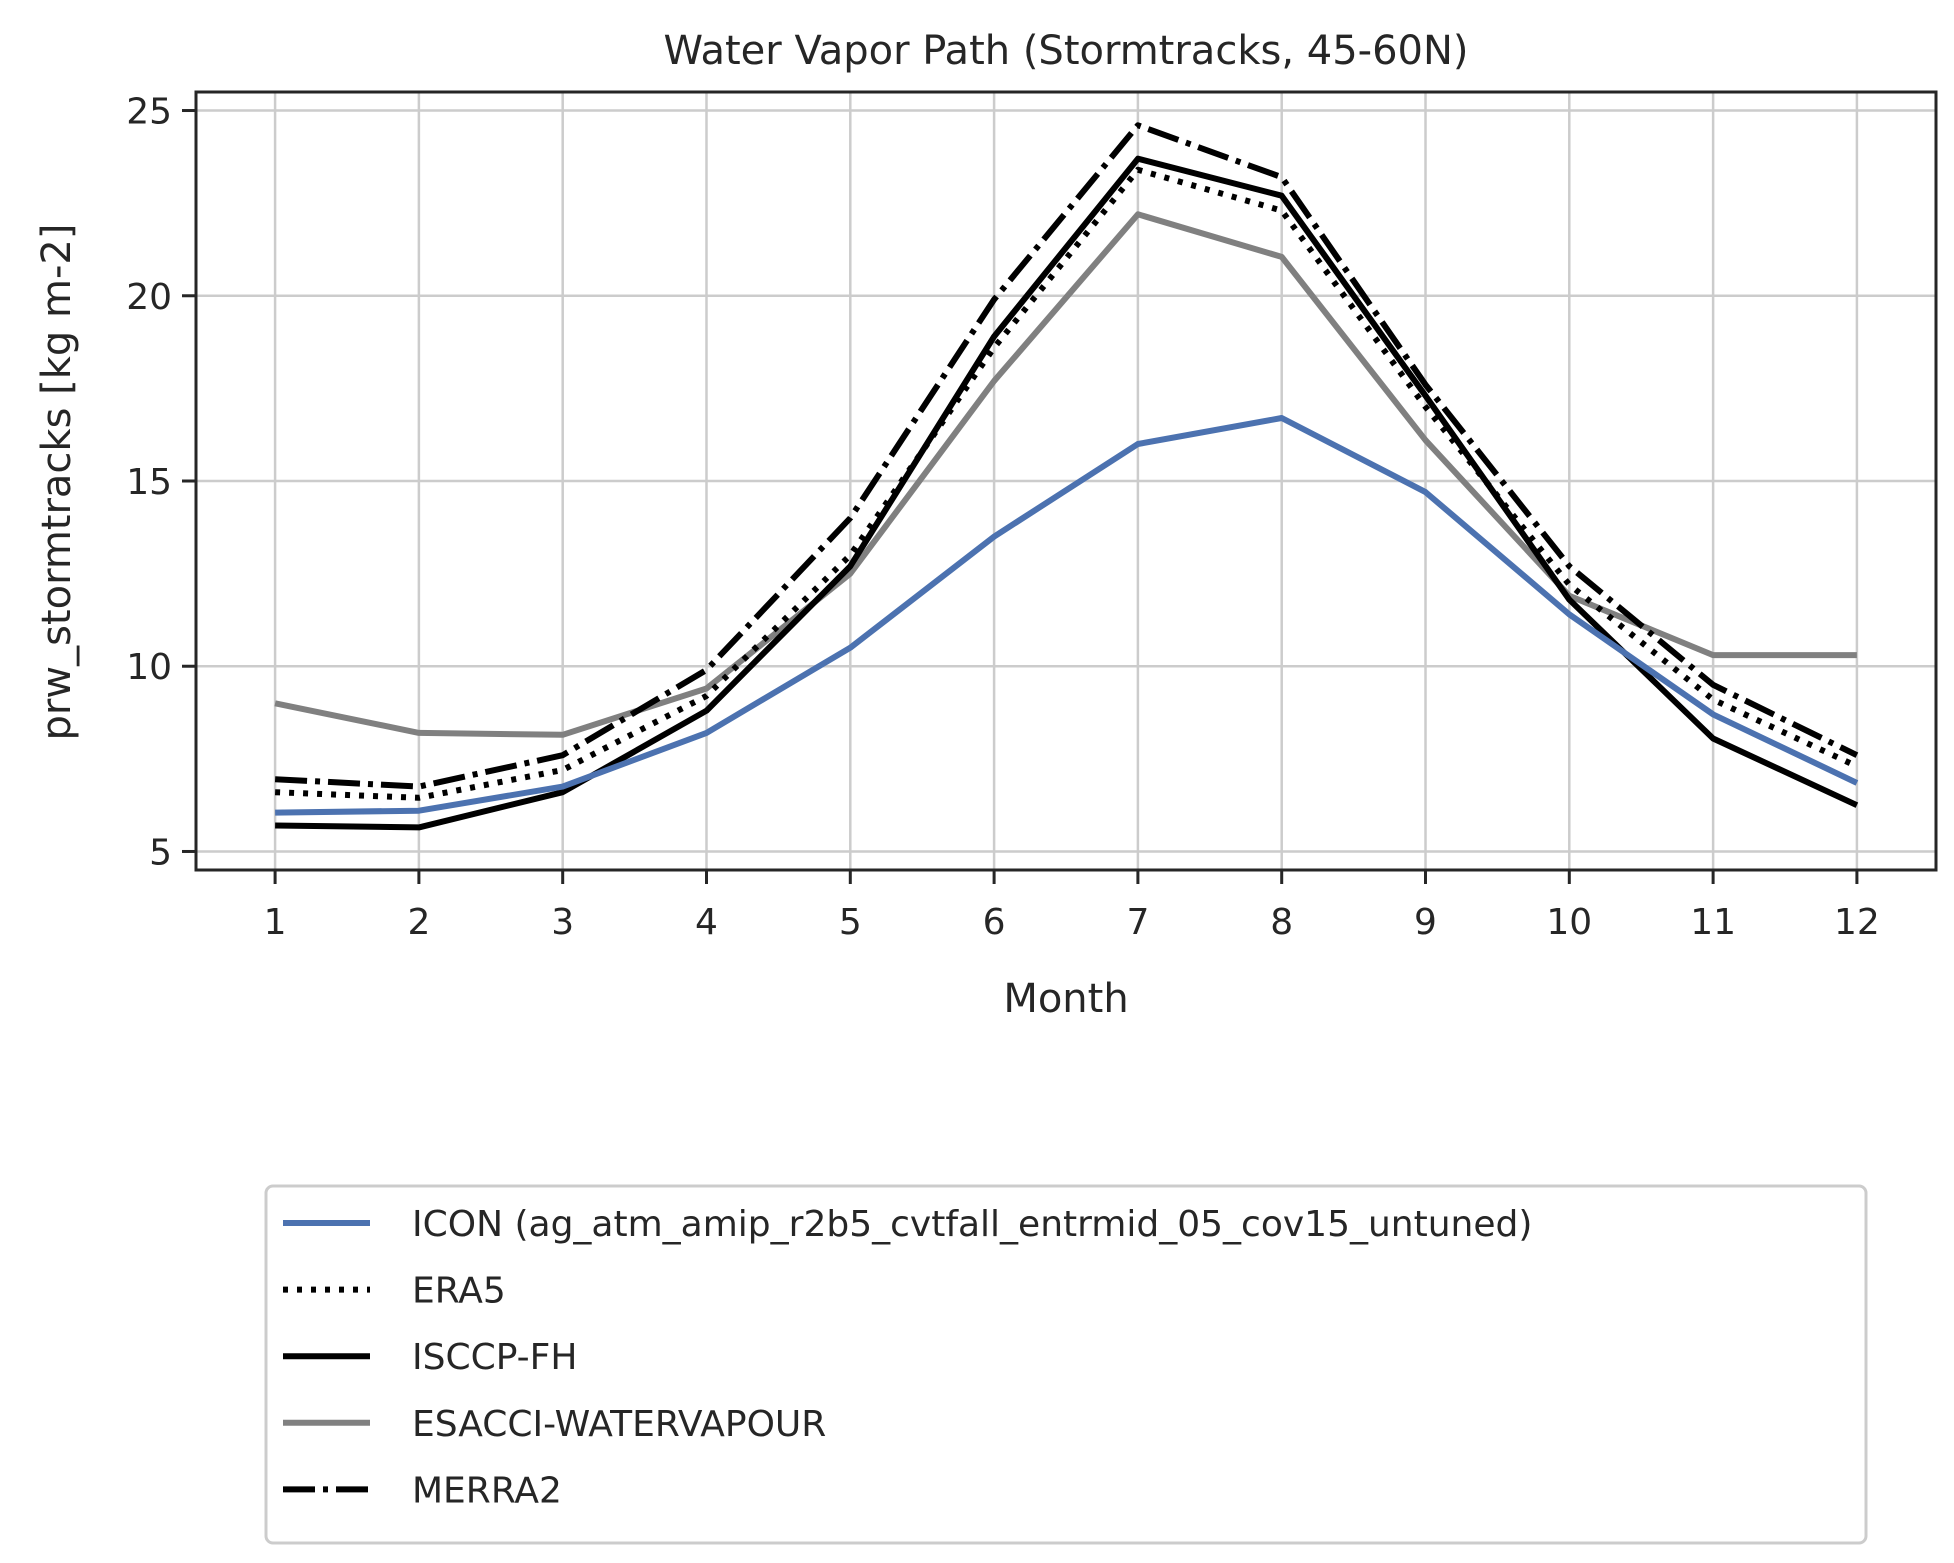  What do you see at coordinates (1065, 999) in the screenshot?
I see `x-axis-label: Month` at bounding box center [1065, 999].